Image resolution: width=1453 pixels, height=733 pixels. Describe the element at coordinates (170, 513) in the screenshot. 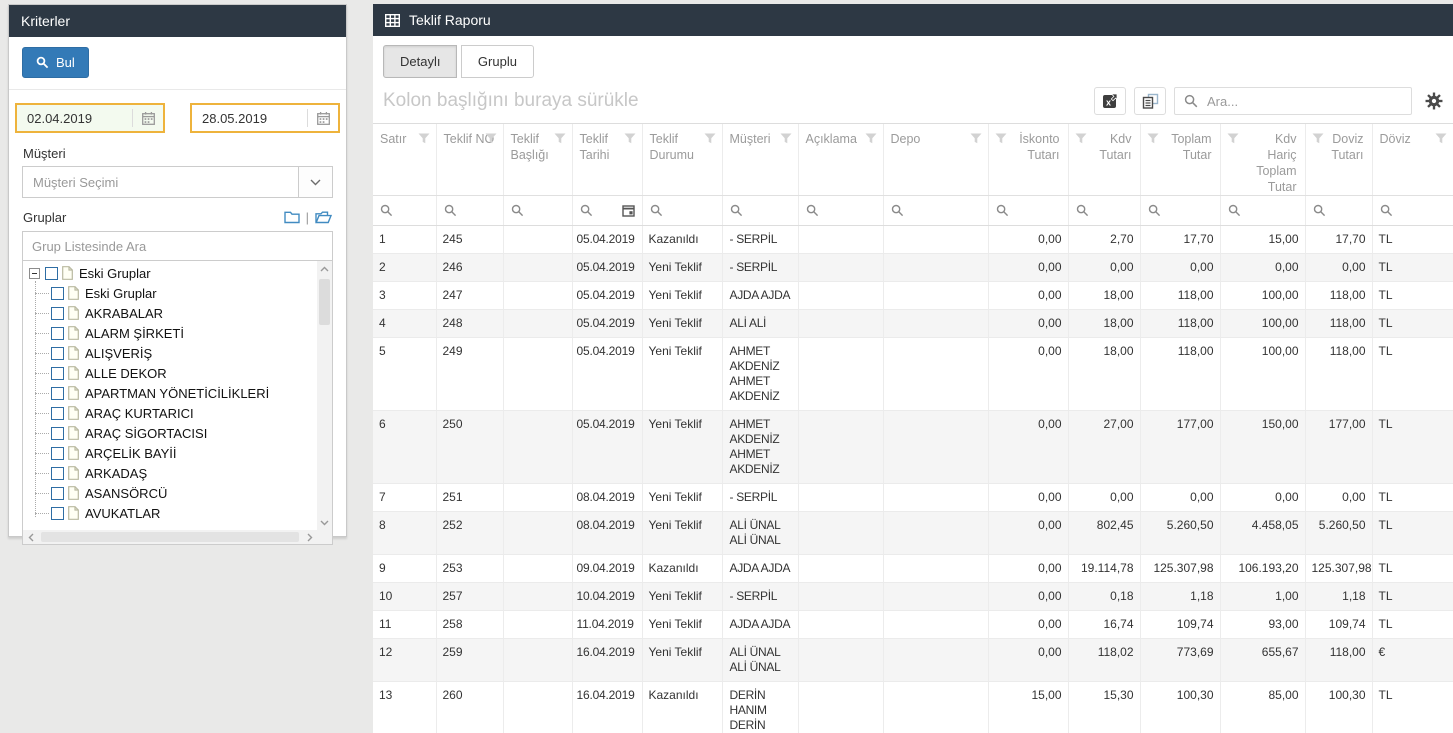

I see `tree-item: AVUKATLAR` at that location.